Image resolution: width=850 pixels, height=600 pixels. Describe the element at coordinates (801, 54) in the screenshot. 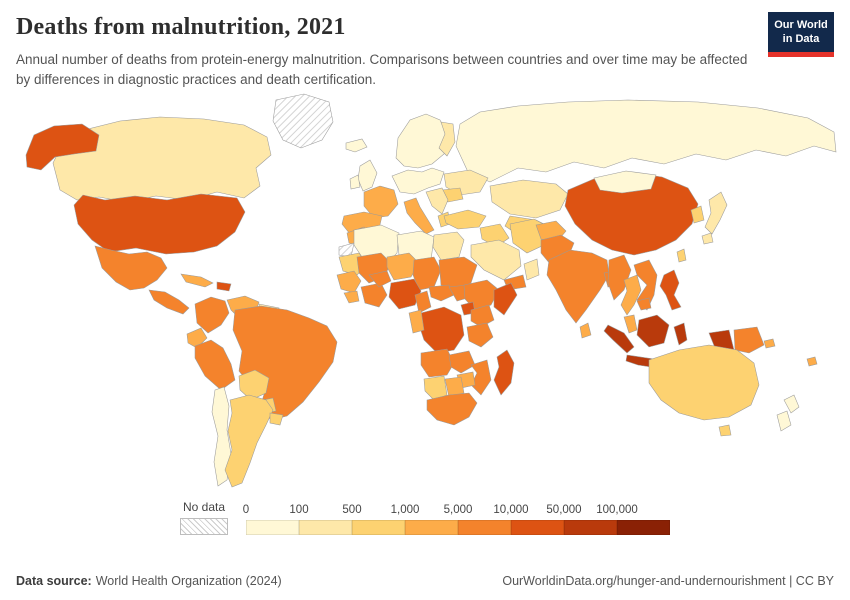

I see `owid-logo-accent` at that location.